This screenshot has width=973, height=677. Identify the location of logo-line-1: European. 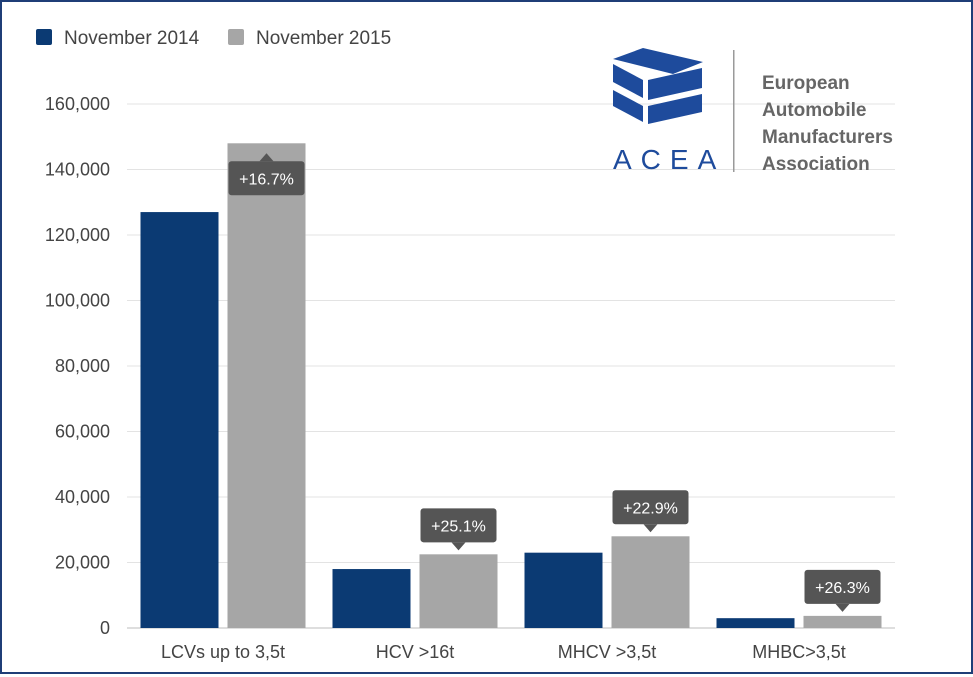
(806, 83).